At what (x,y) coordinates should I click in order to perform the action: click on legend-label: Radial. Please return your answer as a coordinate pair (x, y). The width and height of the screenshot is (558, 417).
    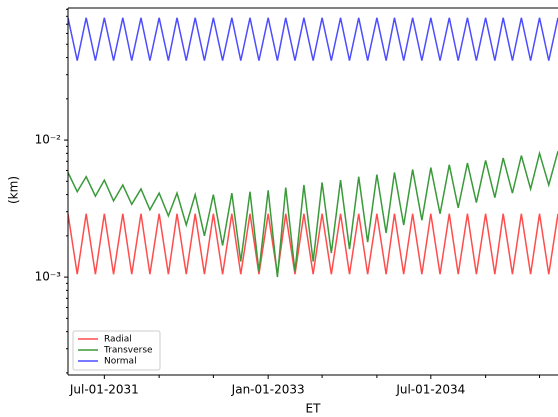
    Looking at the image, I should click on (118, 340).